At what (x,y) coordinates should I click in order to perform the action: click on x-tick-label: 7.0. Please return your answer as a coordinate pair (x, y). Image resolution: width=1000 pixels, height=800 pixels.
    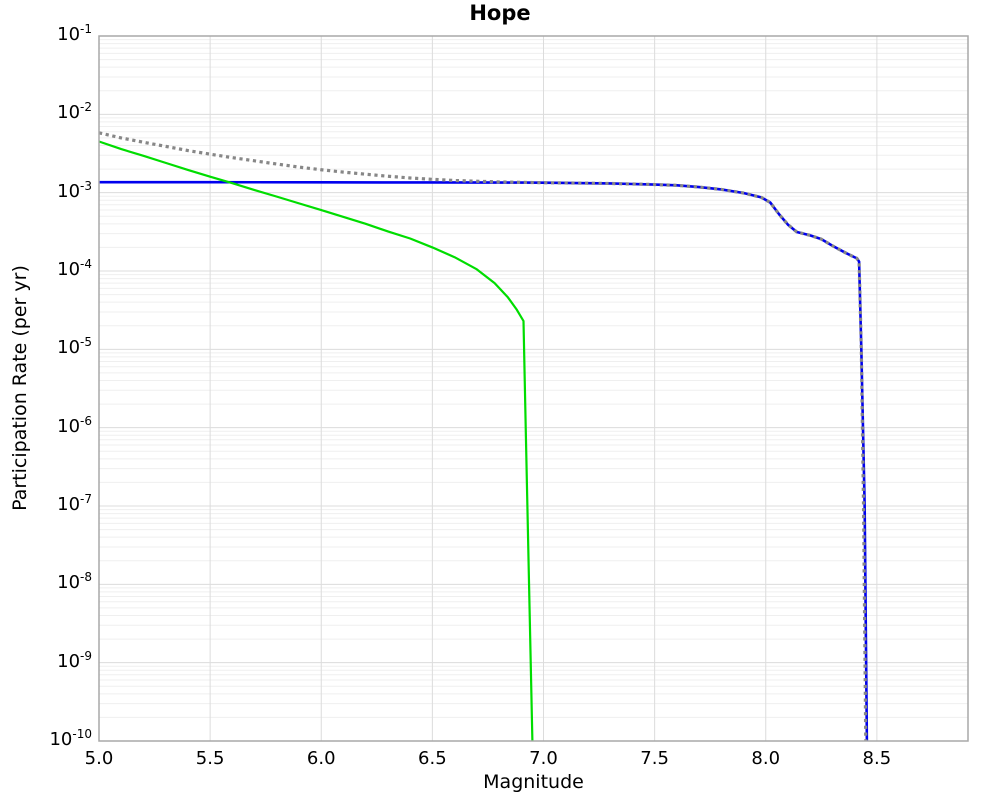
    Looking at the image, I should click on (543, 758).